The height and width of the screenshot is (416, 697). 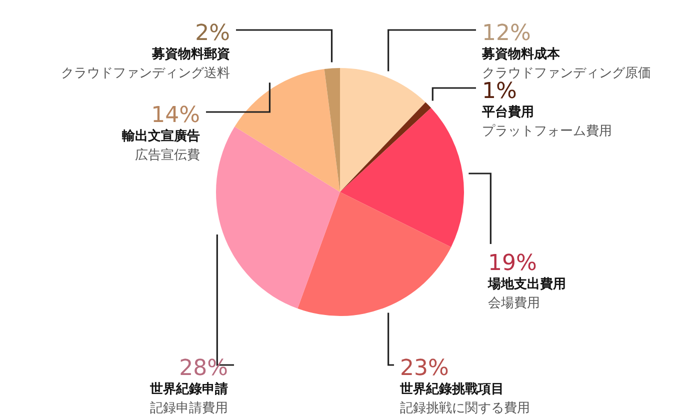 I want to click on annotation: プラットフォーム費用, so click(x=547, y=131).